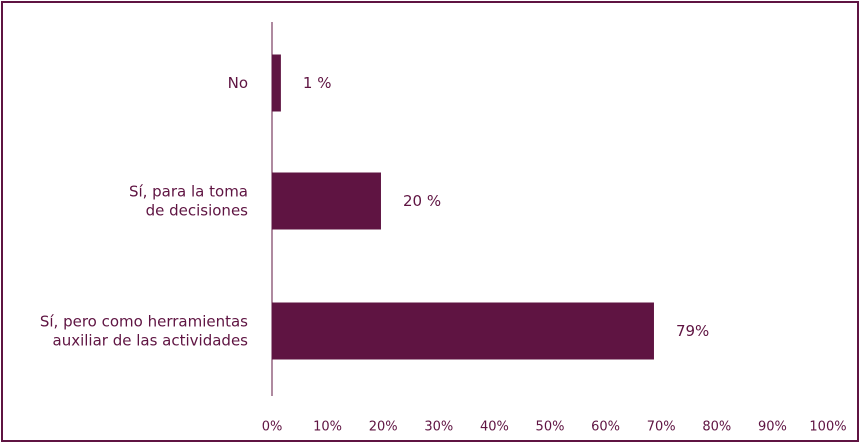  What do you see at coordinates (716, 427) in the screenshot?
I see `x-tick-label: 80%` at bounding box center [716, 427].